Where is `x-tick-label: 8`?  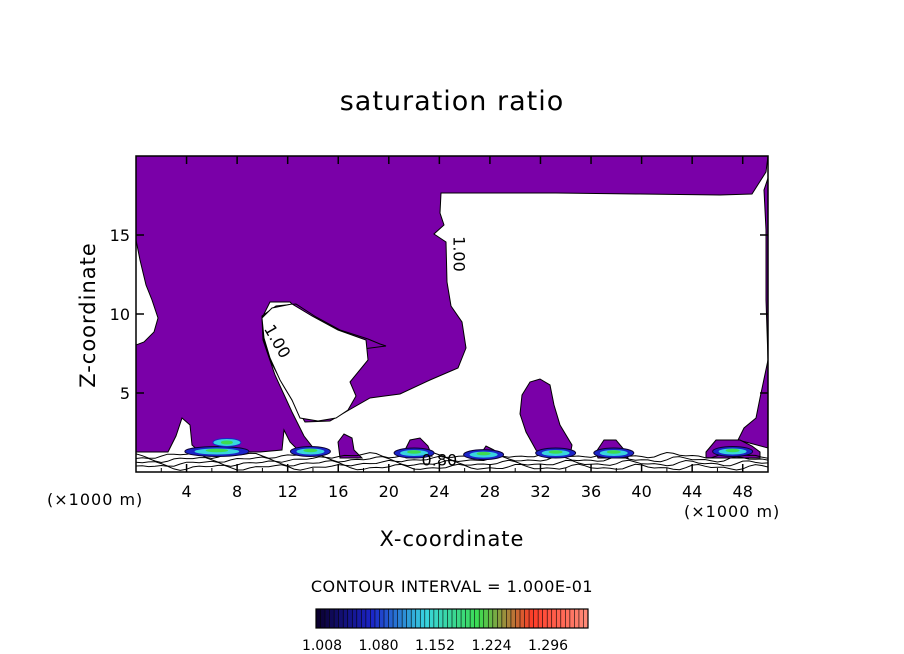
x-tick-label: 8 is located at coordinates (237, 491).